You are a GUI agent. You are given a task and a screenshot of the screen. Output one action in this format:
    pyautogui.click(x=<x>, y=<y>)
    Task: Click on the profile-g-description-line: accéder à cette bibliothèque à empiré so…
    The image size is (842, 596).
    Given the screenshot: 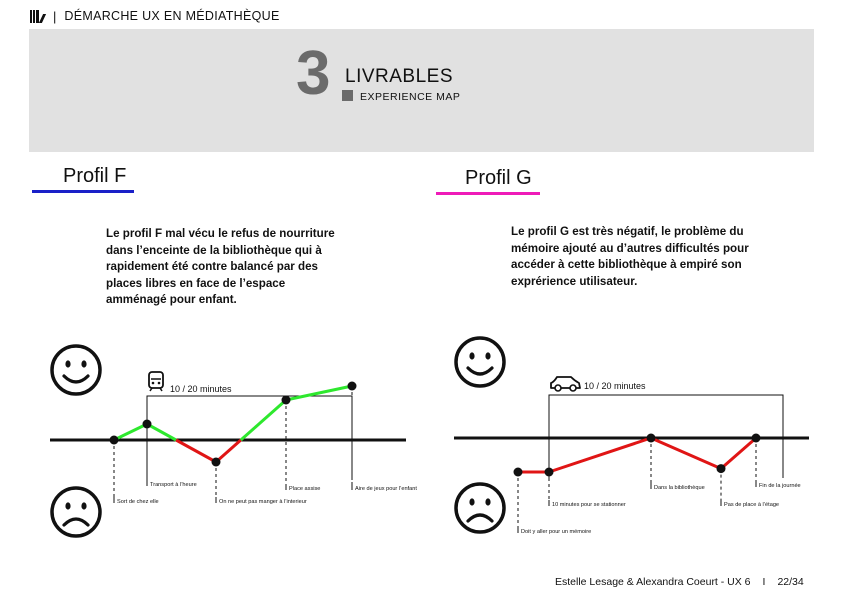 What is the action you would take?
    pyautogui.click(x=626, y=264)
    